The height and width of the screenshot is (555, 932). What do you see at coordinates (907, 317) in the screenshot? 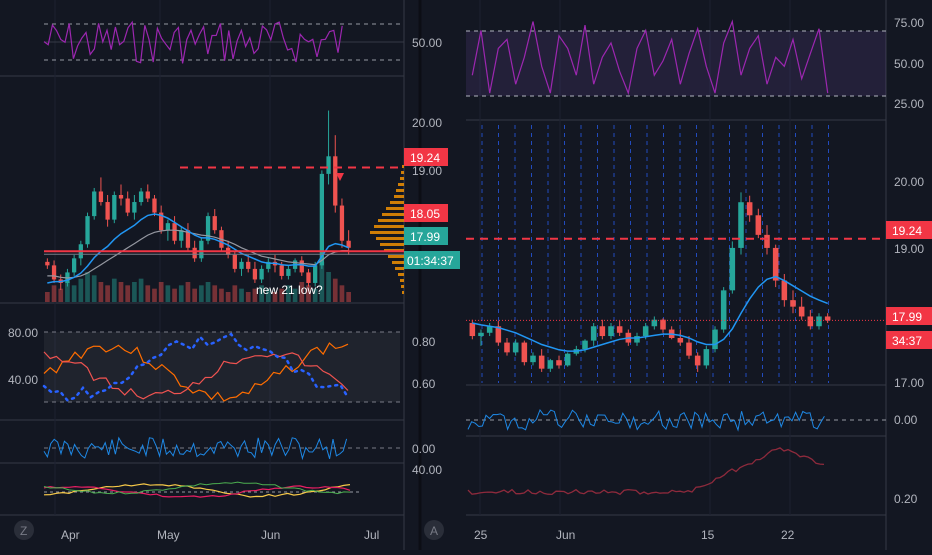
I see `right-current-badge-text: 17.99` at bounding box center [907, 317].